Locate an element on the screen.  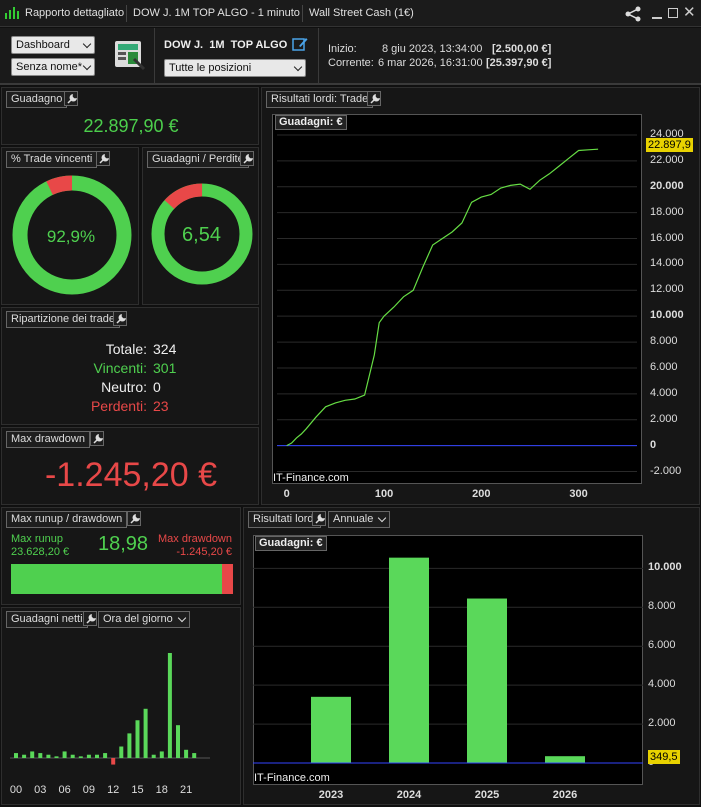
start-label: Inizio: is located at coordinates (342, 49).